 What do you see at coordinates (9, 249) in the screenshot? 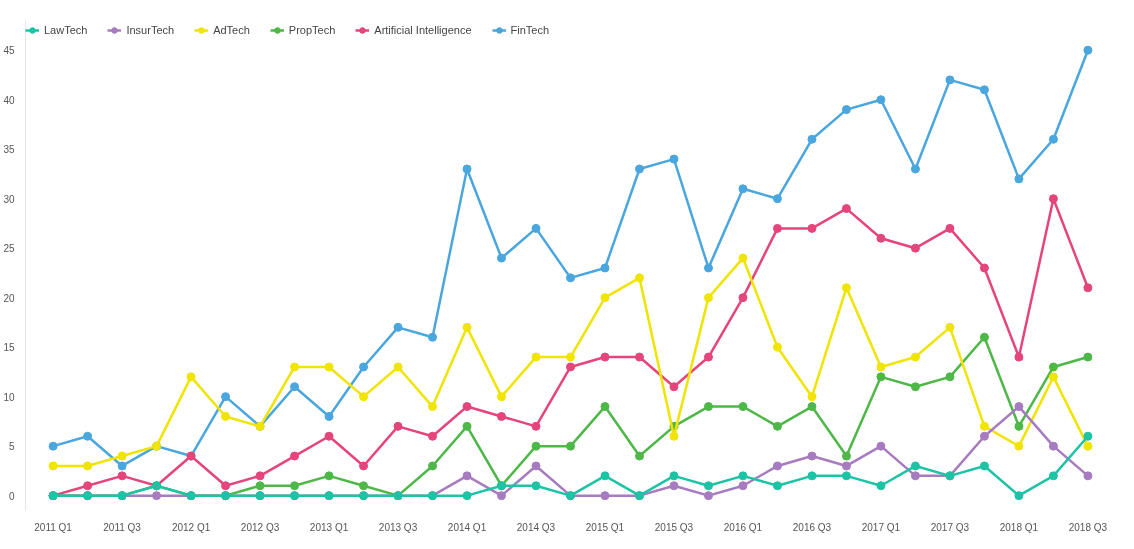
I see `y-tick-label: 25` at bounding box center [9, 249].